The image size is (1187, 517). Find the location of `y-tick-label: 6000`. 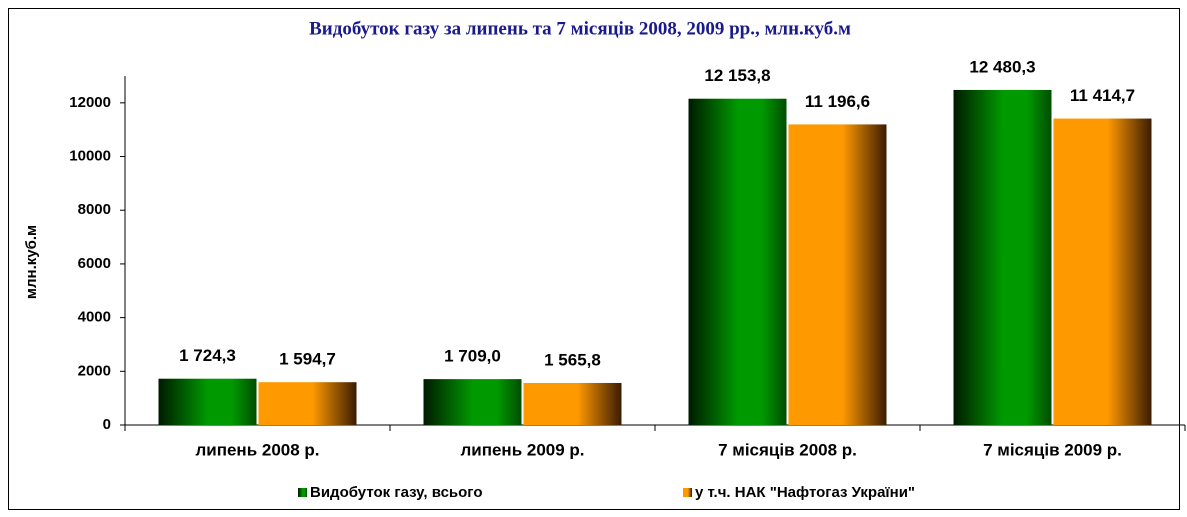

y-tick-label: 6000 is located at coordinates (94, 263).